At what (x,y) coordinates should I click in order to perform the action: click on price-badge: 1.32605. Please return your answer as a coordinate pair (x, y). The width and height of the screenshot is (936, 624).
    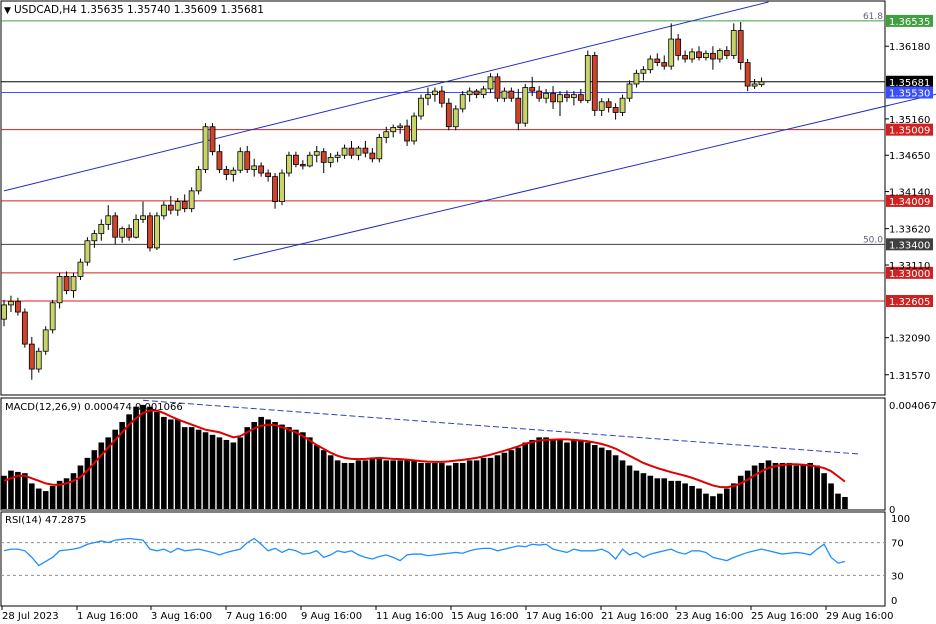
    Looking at the image, I should click on (909, 301).